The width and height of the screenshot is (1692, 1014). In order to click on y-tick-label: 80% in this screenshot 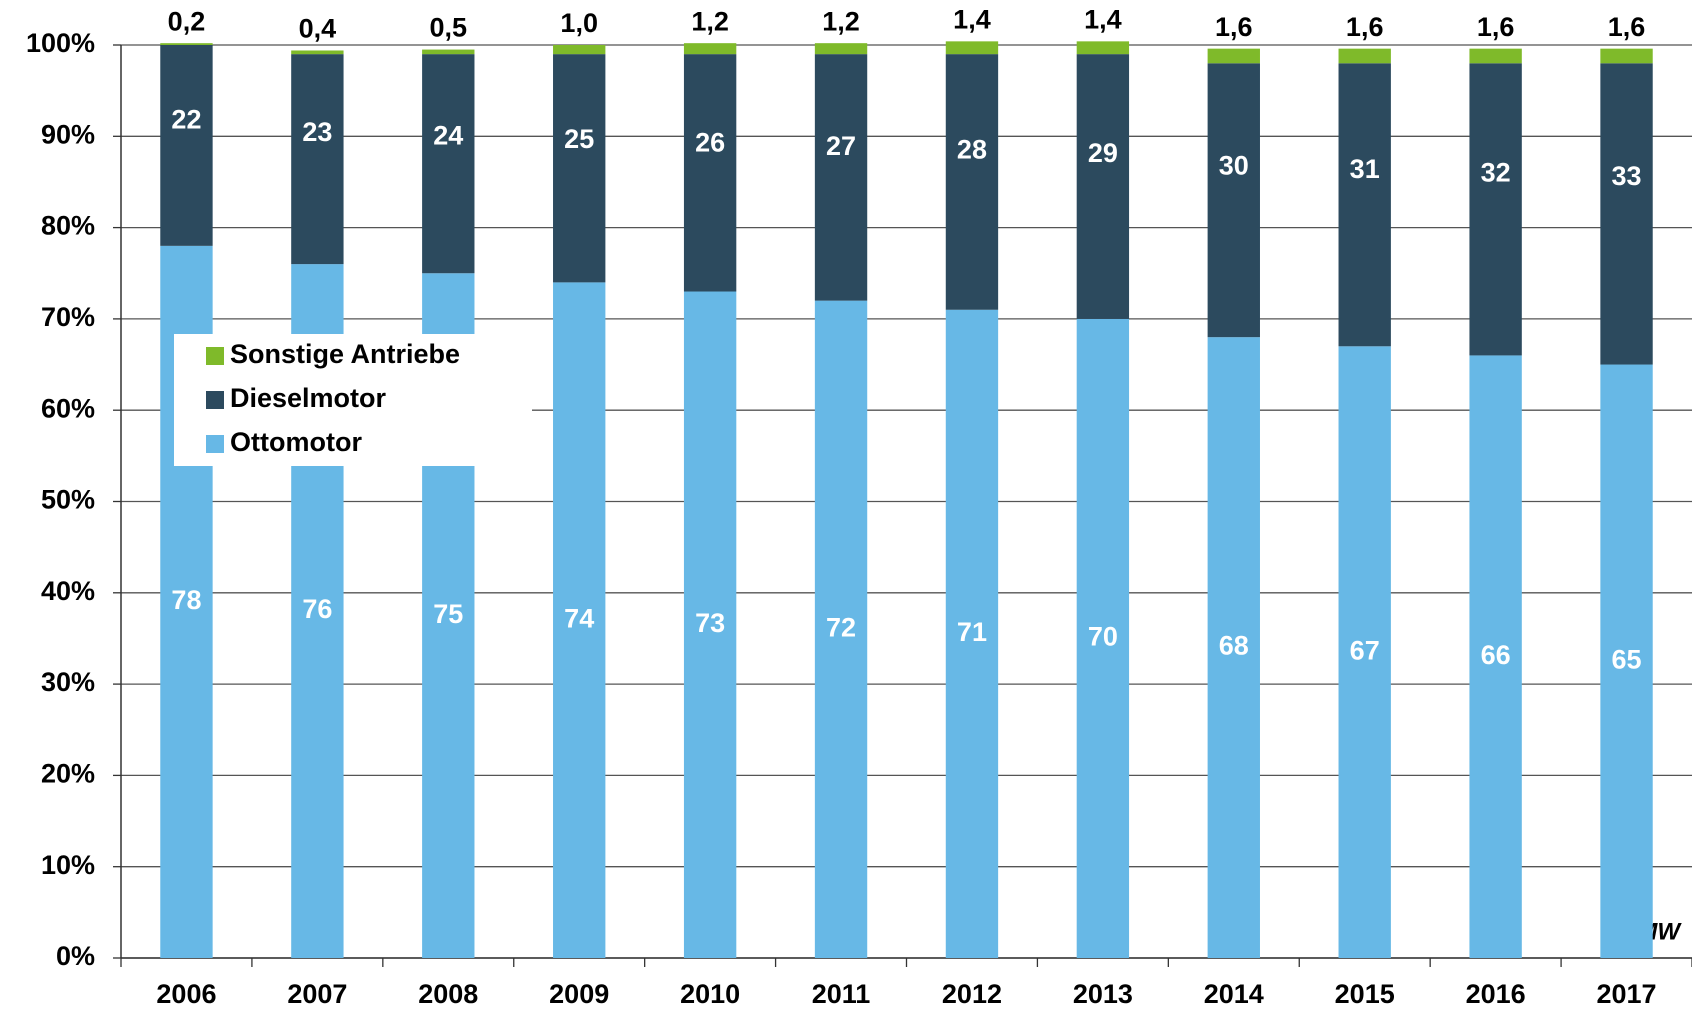, I will do `click(68, 226)`.